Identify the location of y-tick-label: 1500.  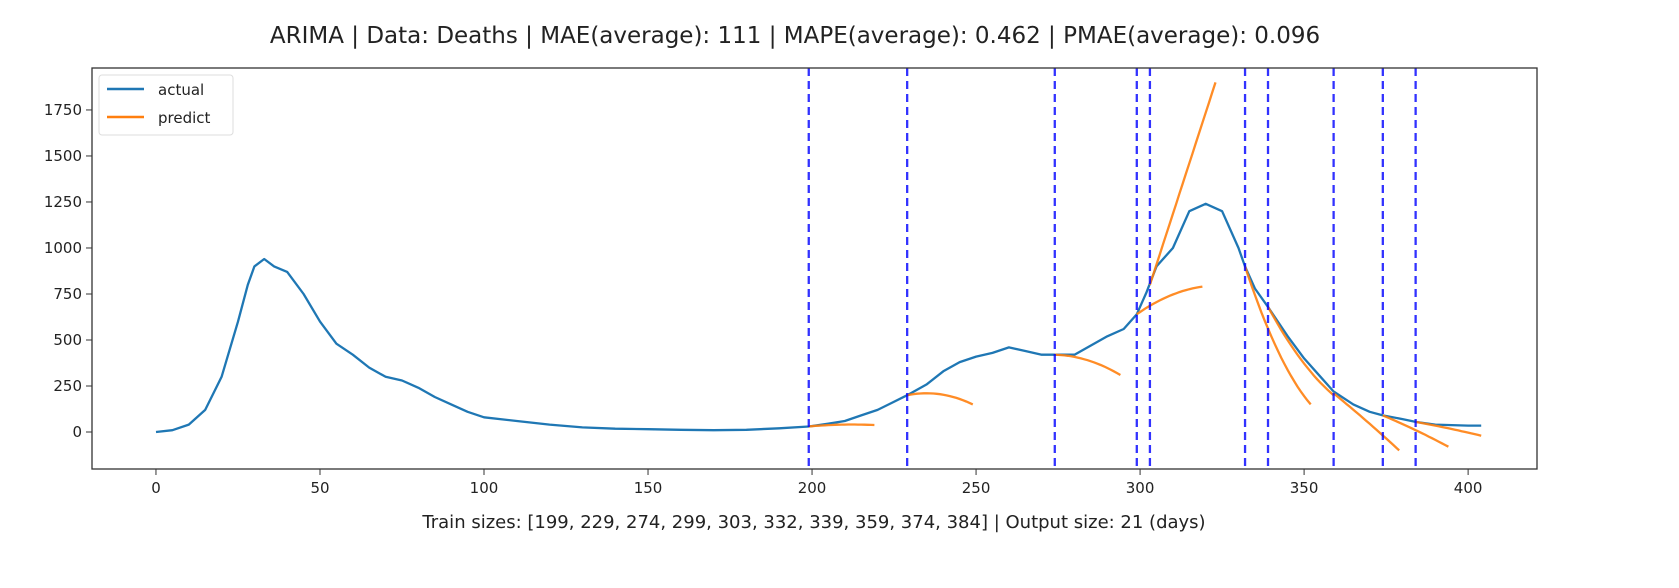
(63, 156).